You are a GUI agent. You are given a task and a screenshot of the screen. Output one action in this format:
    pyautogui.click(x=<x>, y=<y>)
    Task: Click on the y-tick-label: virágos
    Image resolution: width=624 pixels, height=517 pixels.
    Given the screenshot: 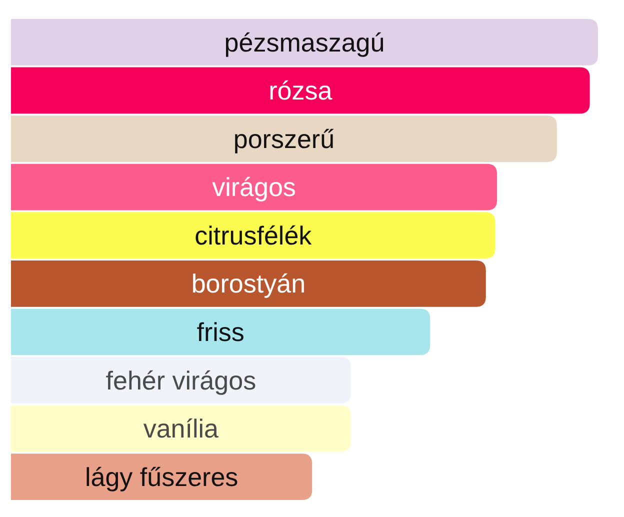 What is the action you would take?
    pyautogui.click(x=254, y=187)
    